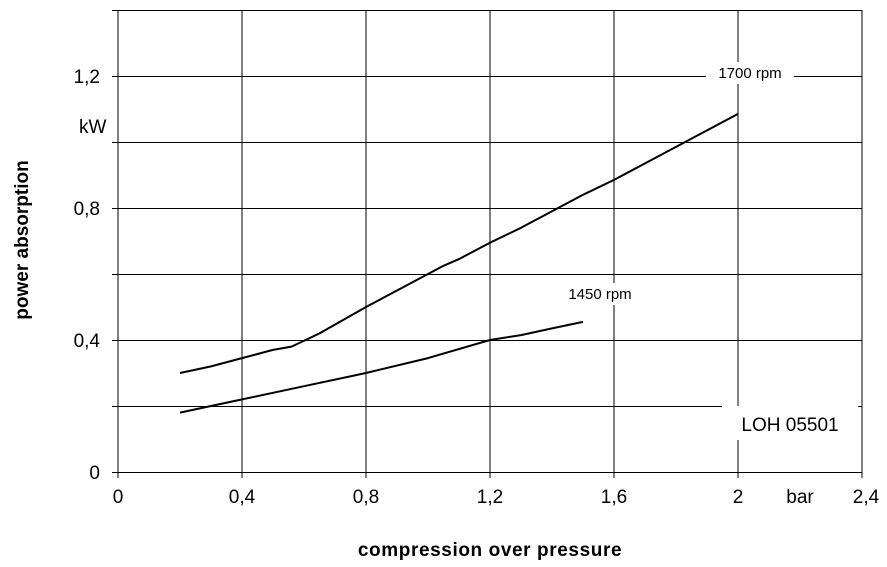 The width and height of the screenshot is (887, 567). What do you see at coordinates (738, 497) in the screenshot?
I see `x-tick-label: 2` at bounding box center [738, 497].